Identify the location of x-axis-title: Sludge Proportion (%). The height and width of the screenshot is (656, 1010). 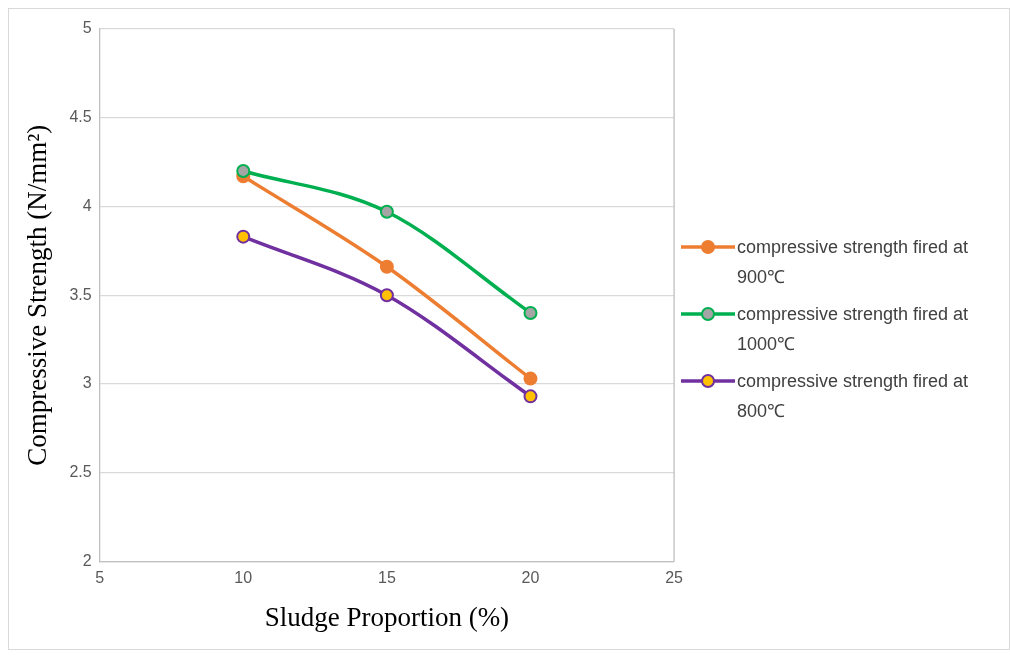
(387, 616).